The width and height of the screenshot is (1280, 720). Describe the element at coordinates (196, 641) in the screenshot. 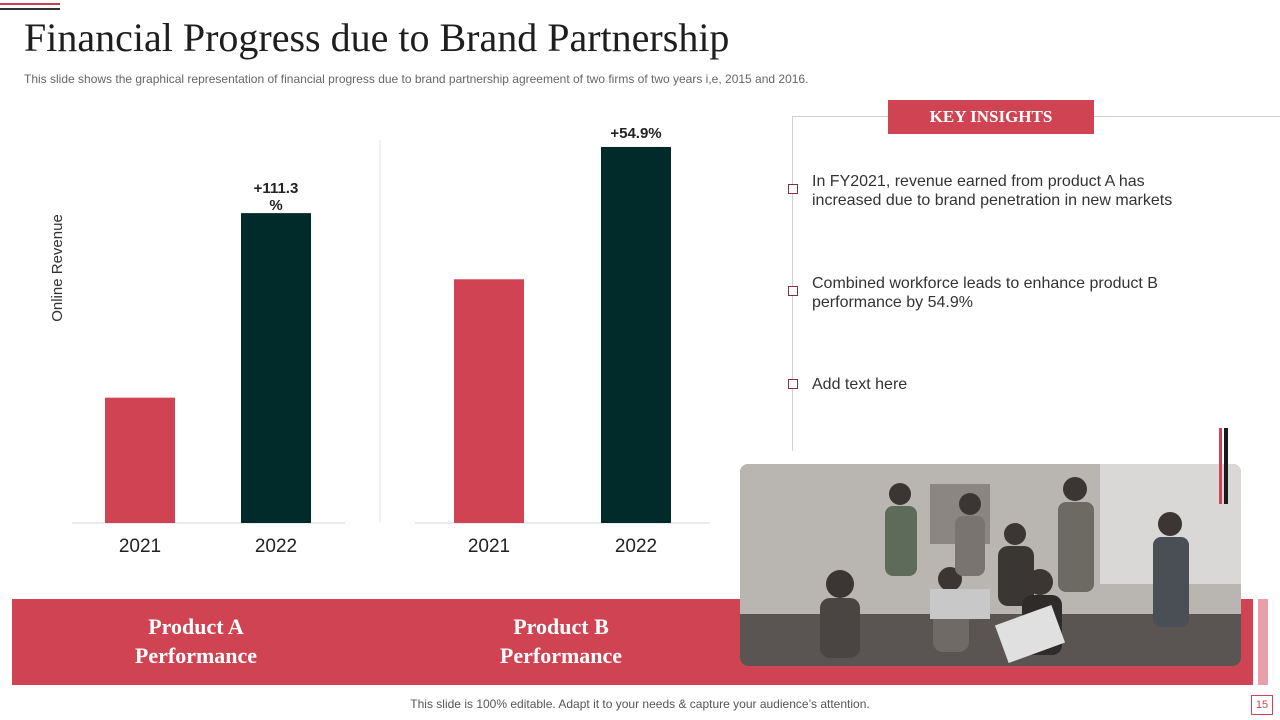

I see `product-a-label: Product A Performance` at that location.